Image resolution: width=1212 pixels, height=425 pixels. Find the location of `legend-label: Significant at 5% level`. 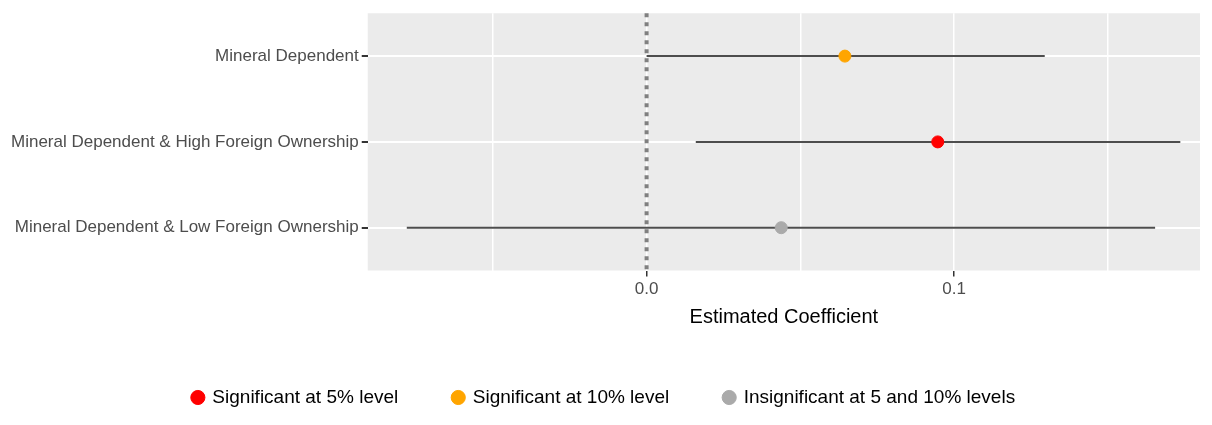

legend-label: Significant at 5% level is located at coordinates (305, 396).